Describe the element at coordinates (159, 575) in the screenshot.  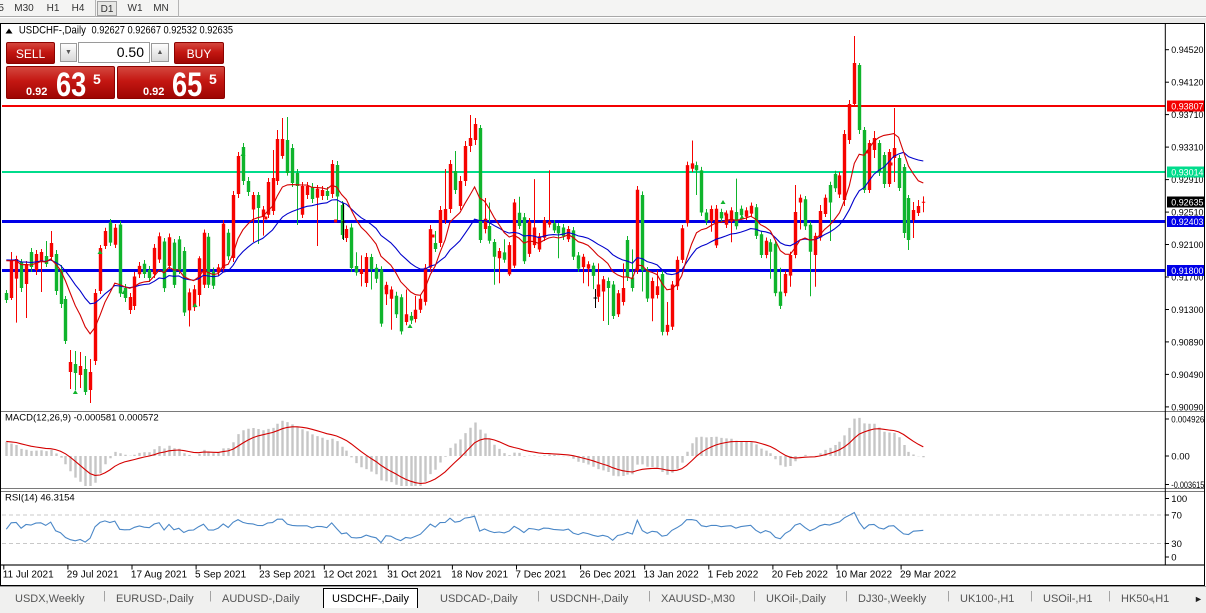
I see `svg-text: 17 Aug 2021` at that location.